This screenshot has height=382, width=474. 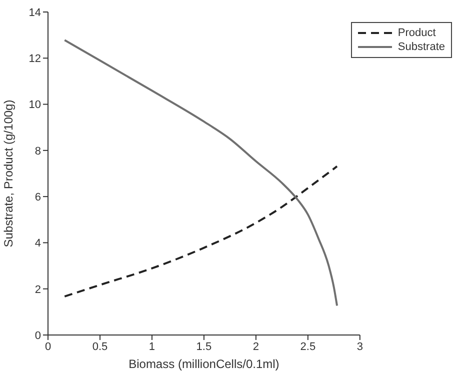 I want to click on y-tick-label: 8, so click(x=37, y=151).